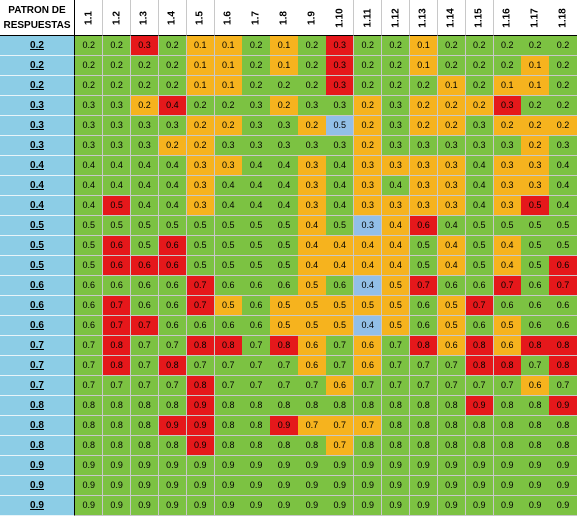 The image size is (577, 516). Describe the element at coordinates (424, 18) in the screenshot. I see `column-header: 1.13` at that location.